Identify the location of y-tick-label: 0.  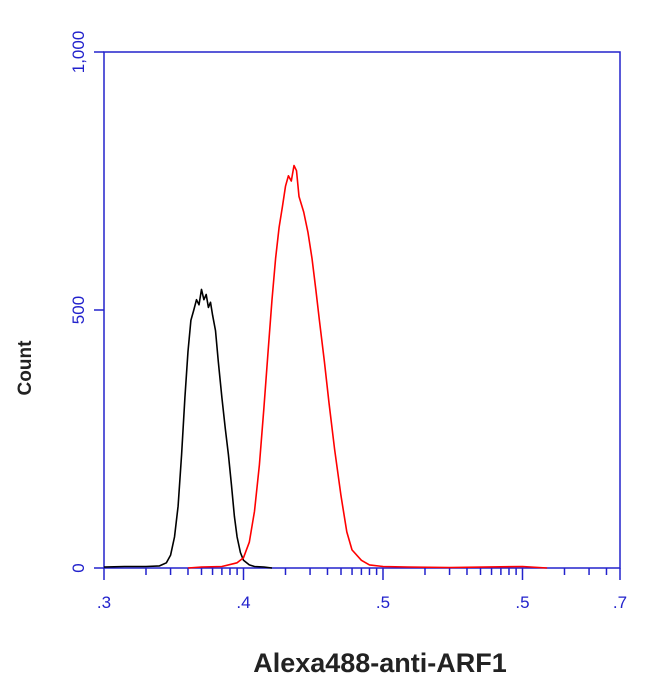
(78, 567).